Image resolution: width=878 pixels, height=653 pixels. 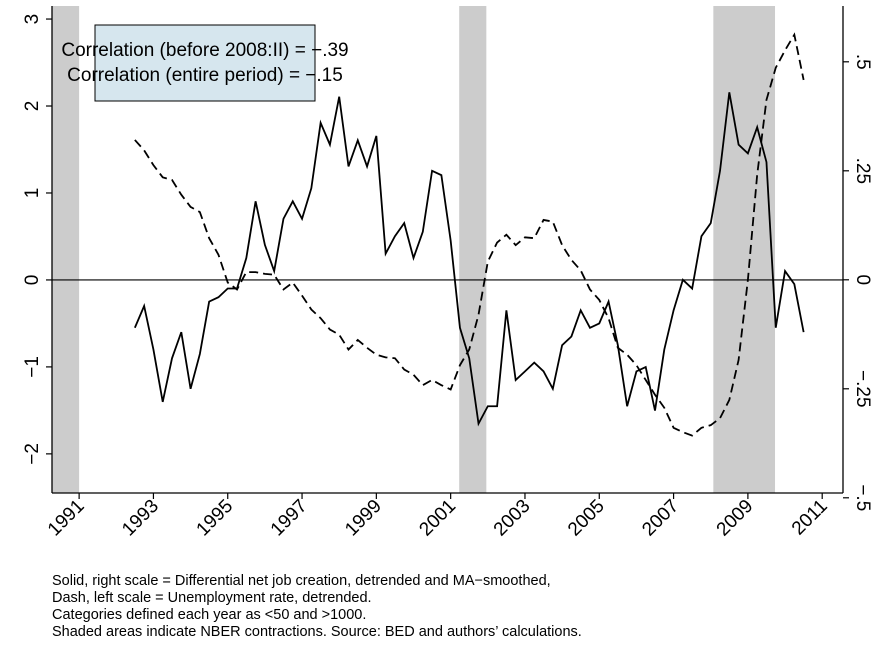 What do you see at coordinates (32, 106) in the screenshot?
I see `y-tick-label: 2` at bounding box center [32, 106].